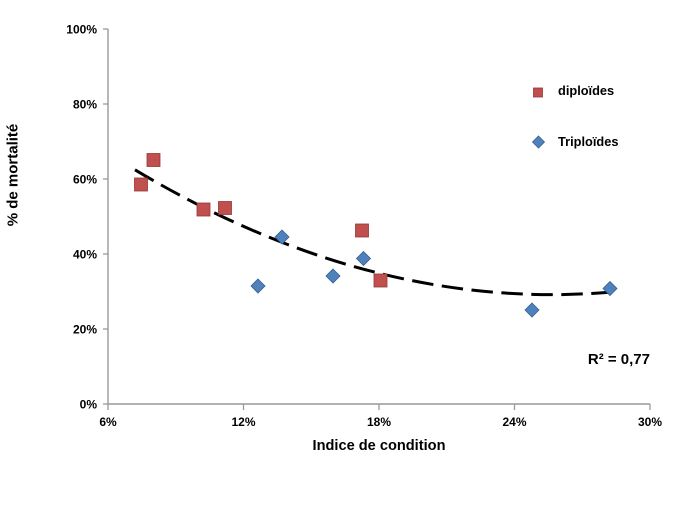  What do you see at coordinates (13, 175) in the screenshot?
I see `svg-text: % de mortalité` at bounding box center [13, 175].